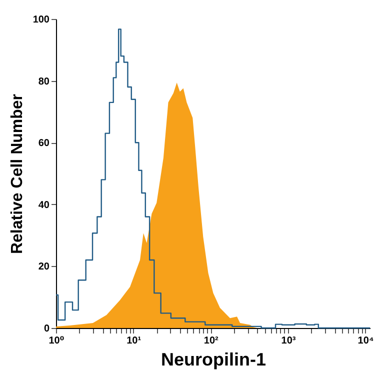  What do you see at coordinates (41, 20) in the screenshot?
I see `y-tick-label: 100` at bounding box center [41, 20].